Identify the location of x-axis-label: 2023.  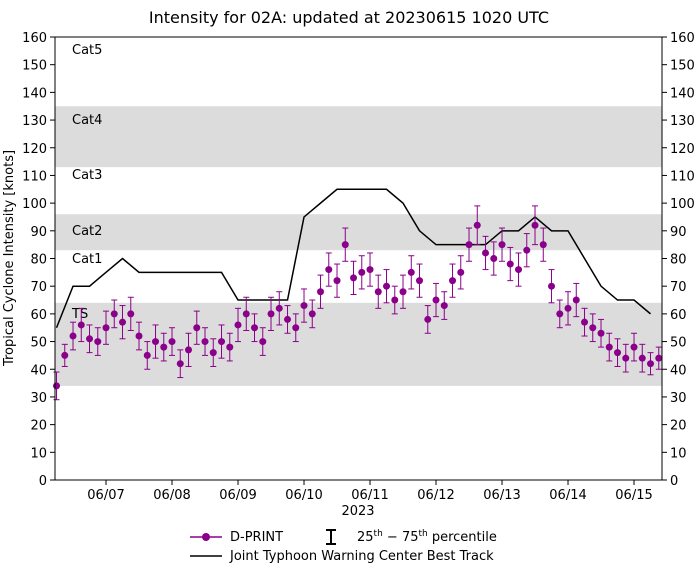
(357, 511).